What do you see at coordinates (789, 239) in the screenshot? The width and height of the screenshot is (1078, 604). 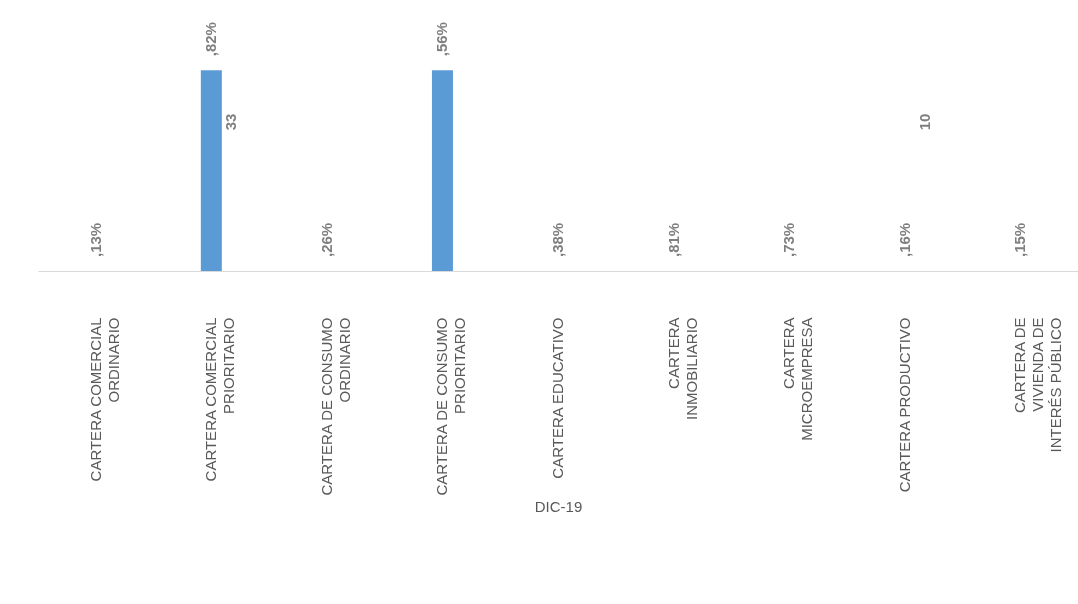 I see `annotation: ,73%` at bounding box center [789, 239].